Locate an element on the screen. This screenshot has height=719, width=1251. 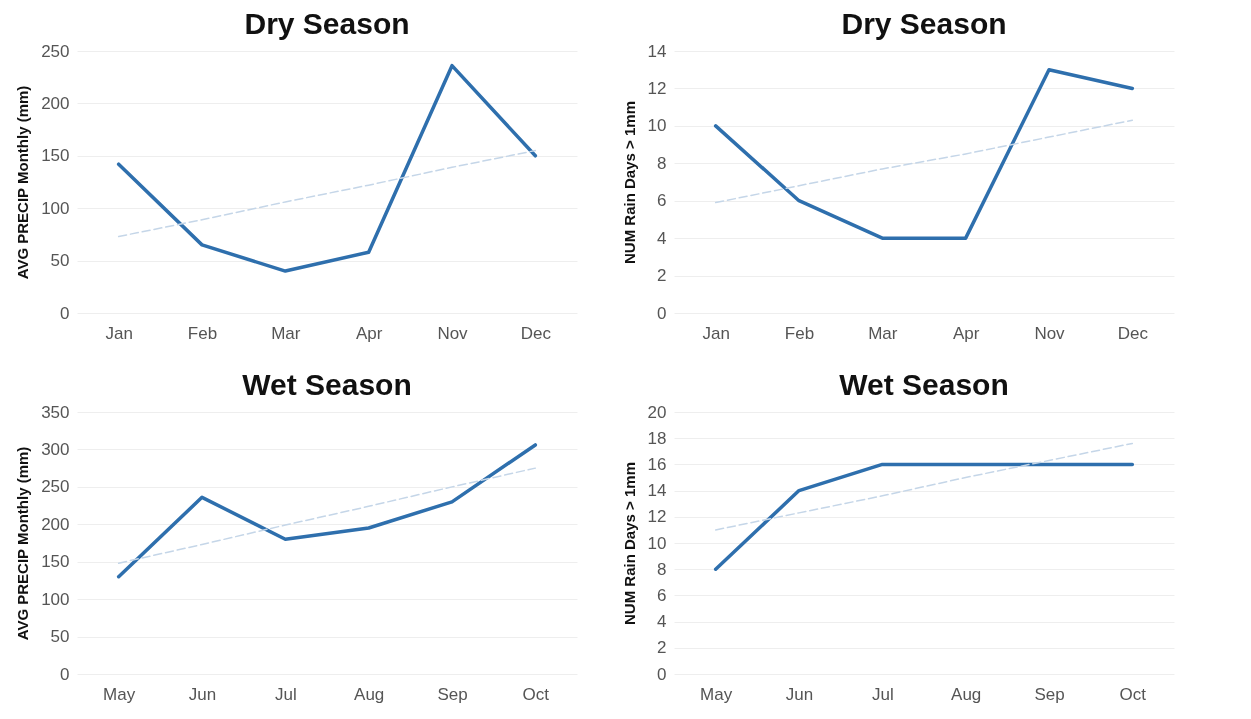
y-tick-label: 18 is located at coordinates (657, 438).